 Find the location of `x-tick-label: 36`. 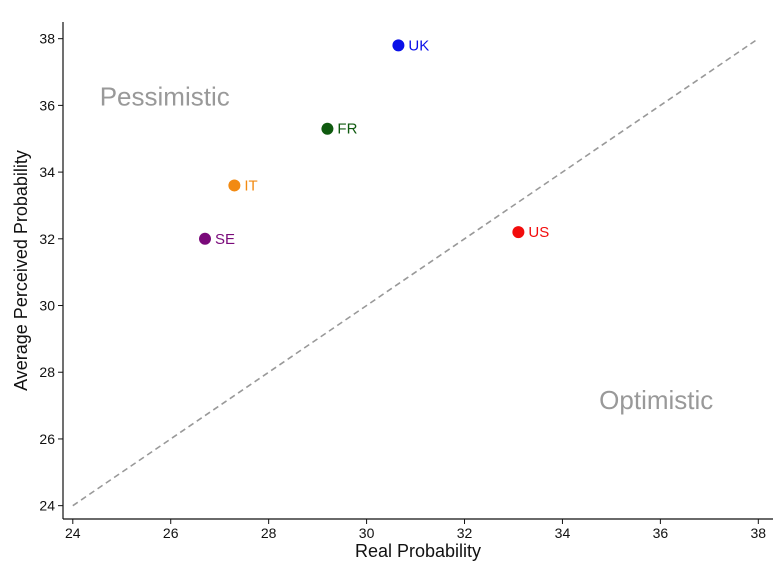

x-tick-label: 36 is located at coordinates (661, 533).